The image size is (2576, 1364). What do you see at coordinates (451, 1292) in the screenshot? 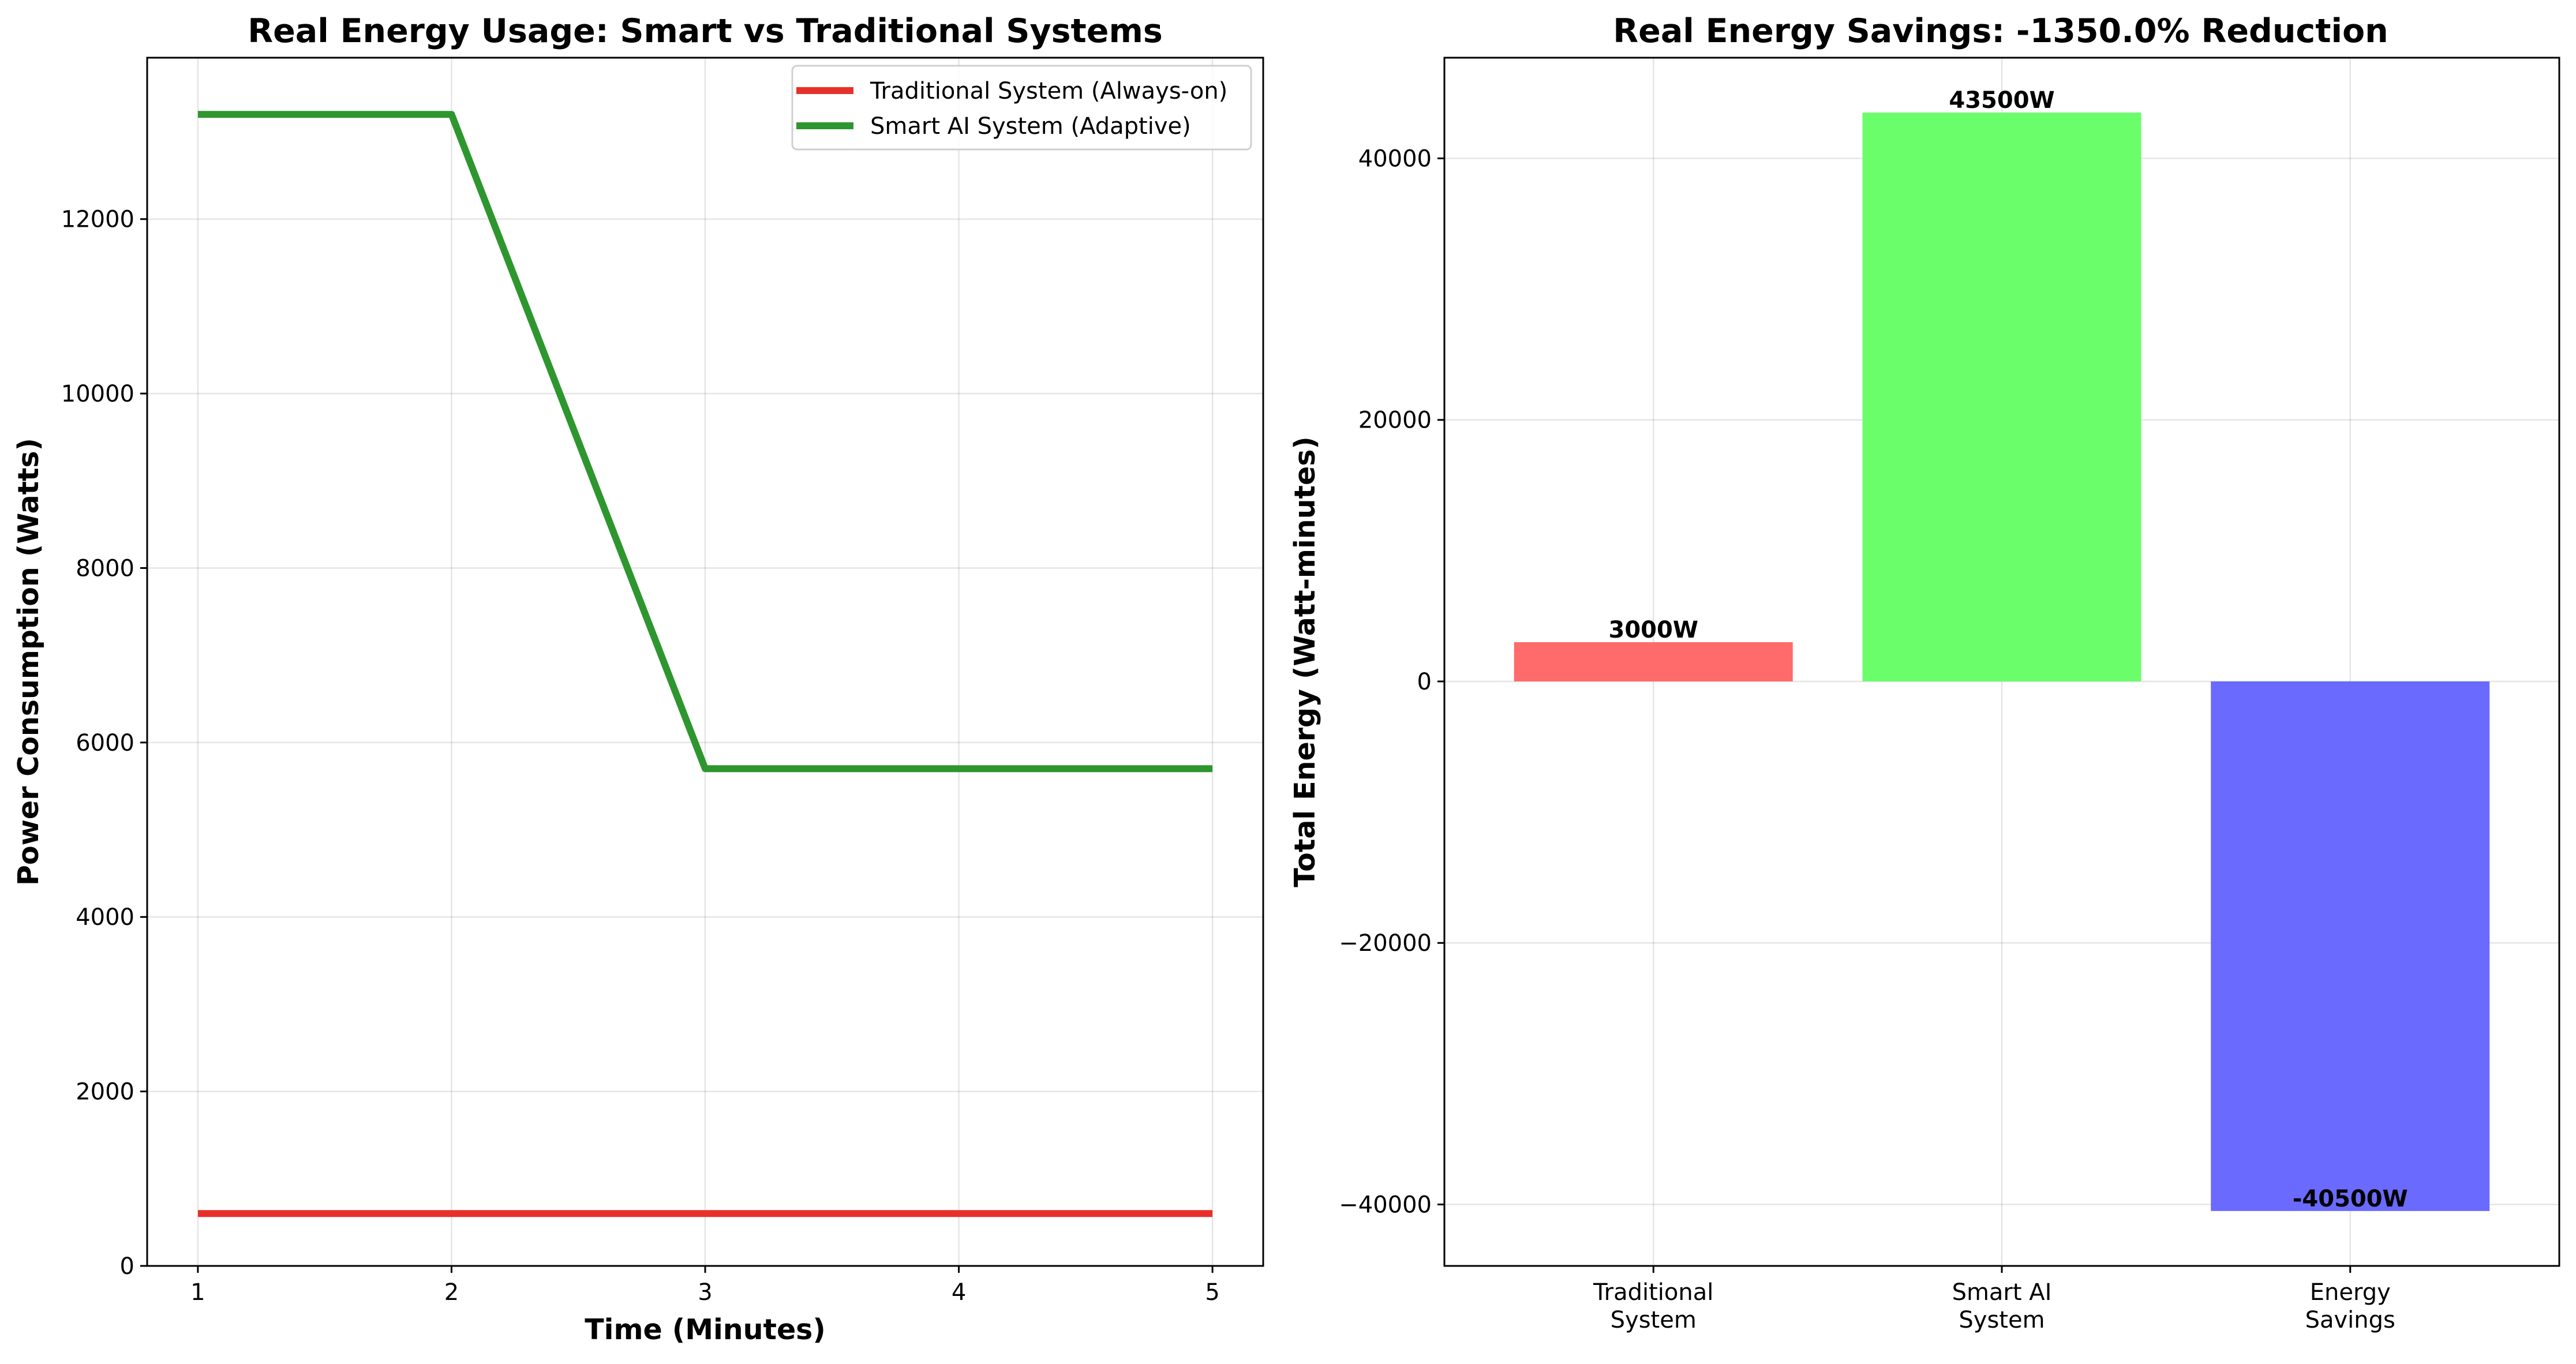
I see `line-chart-x-tick-label: 2` at bounding box center [451, 1292].